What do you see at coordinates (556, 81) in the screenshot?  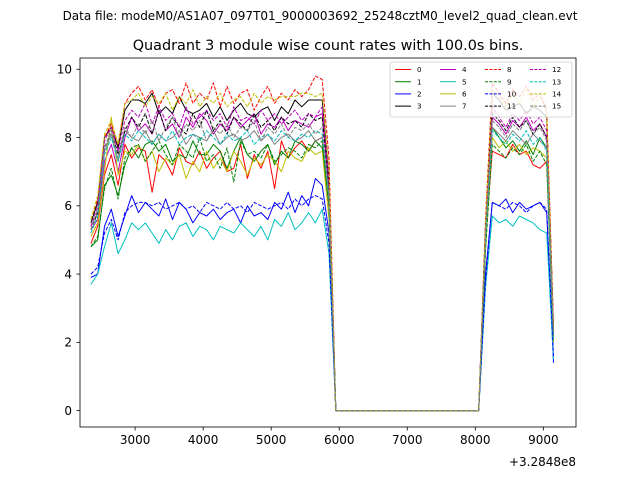 I see `legend-label-13: 13` at bounding box center [556, 81].